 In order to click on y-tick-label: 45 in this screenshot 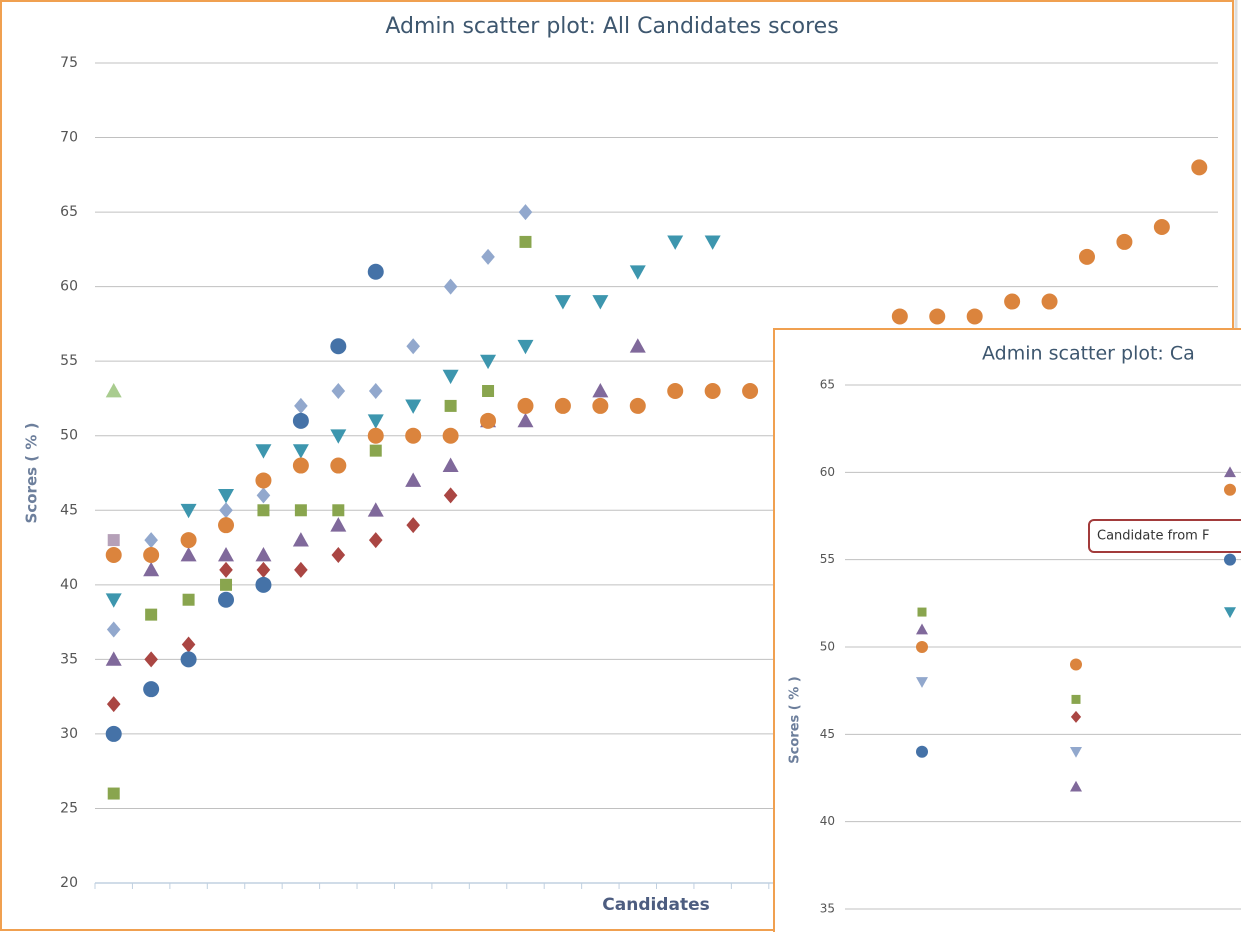, I will do `click(827, 734)`.